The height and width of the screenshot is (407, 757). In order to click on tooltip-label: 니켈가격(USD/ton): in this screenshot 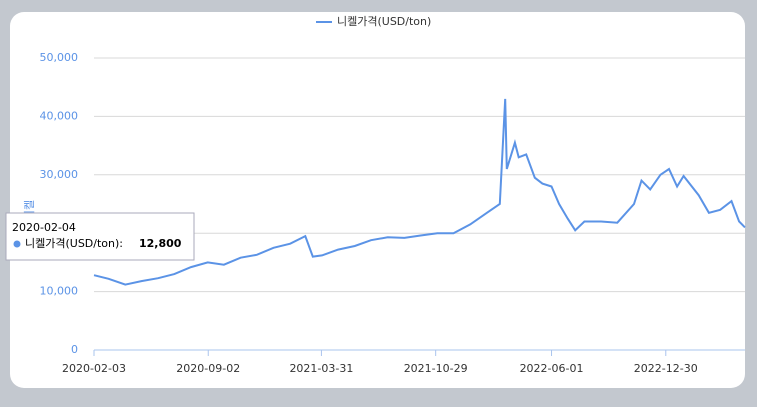, I will do `click(74, 243)`.